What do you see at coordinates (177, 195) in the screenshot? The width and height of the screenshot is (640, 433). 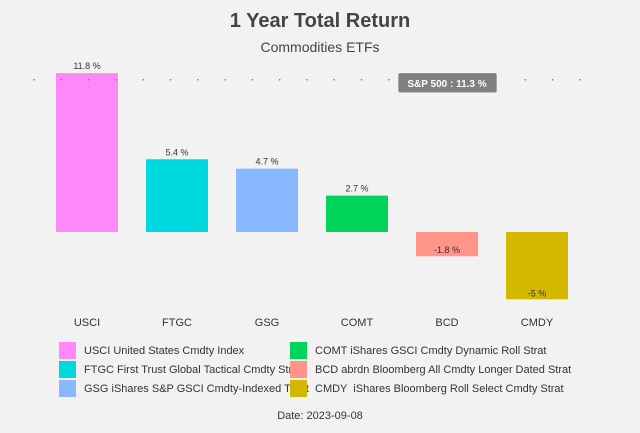 I see `bar-ftgc` at bounding box center [177, 195].